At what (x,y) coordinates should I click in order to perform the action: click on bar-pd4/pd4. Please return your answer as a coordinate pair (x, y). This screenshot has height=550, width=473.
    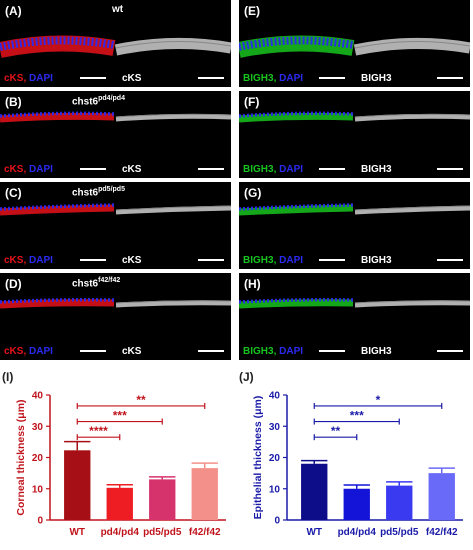
    Looking at the image, I should click on (356, 504).